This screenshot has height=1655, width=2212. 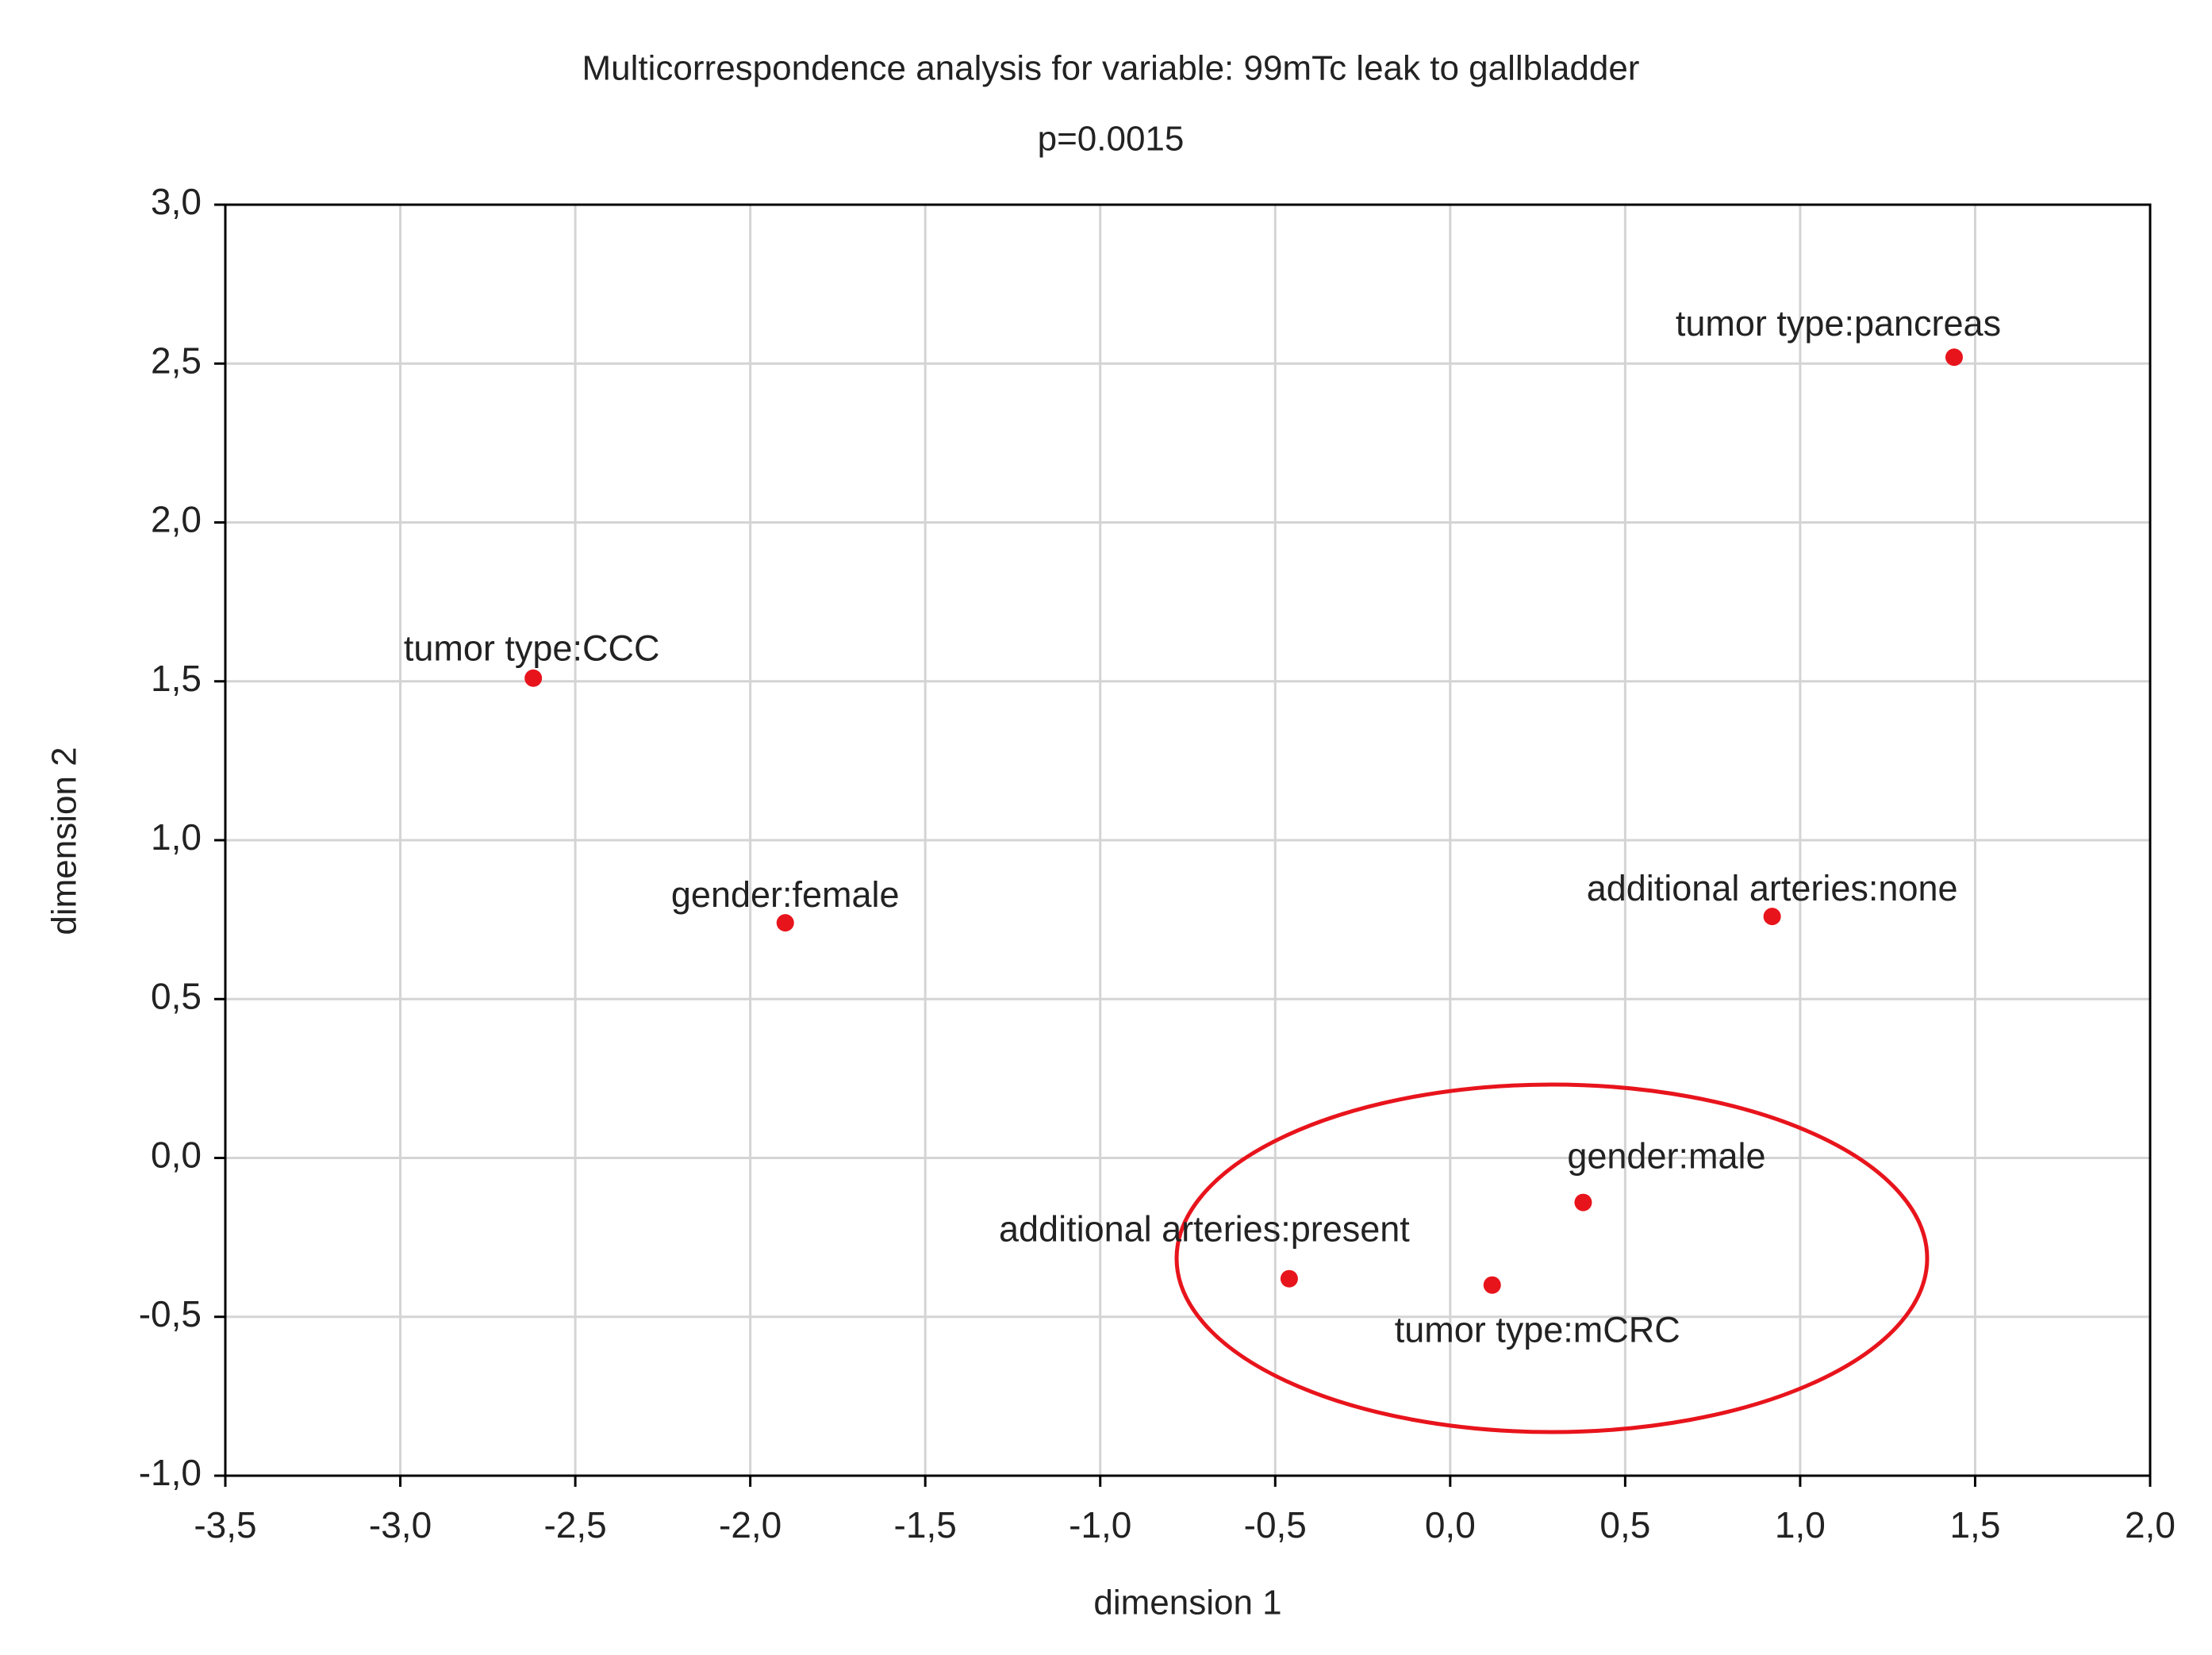 What do you see at coordinates (1538, 1330) in the screenshot?
I see `point-label: tumor type:mCRC` at bounding box center [1538, 1330].